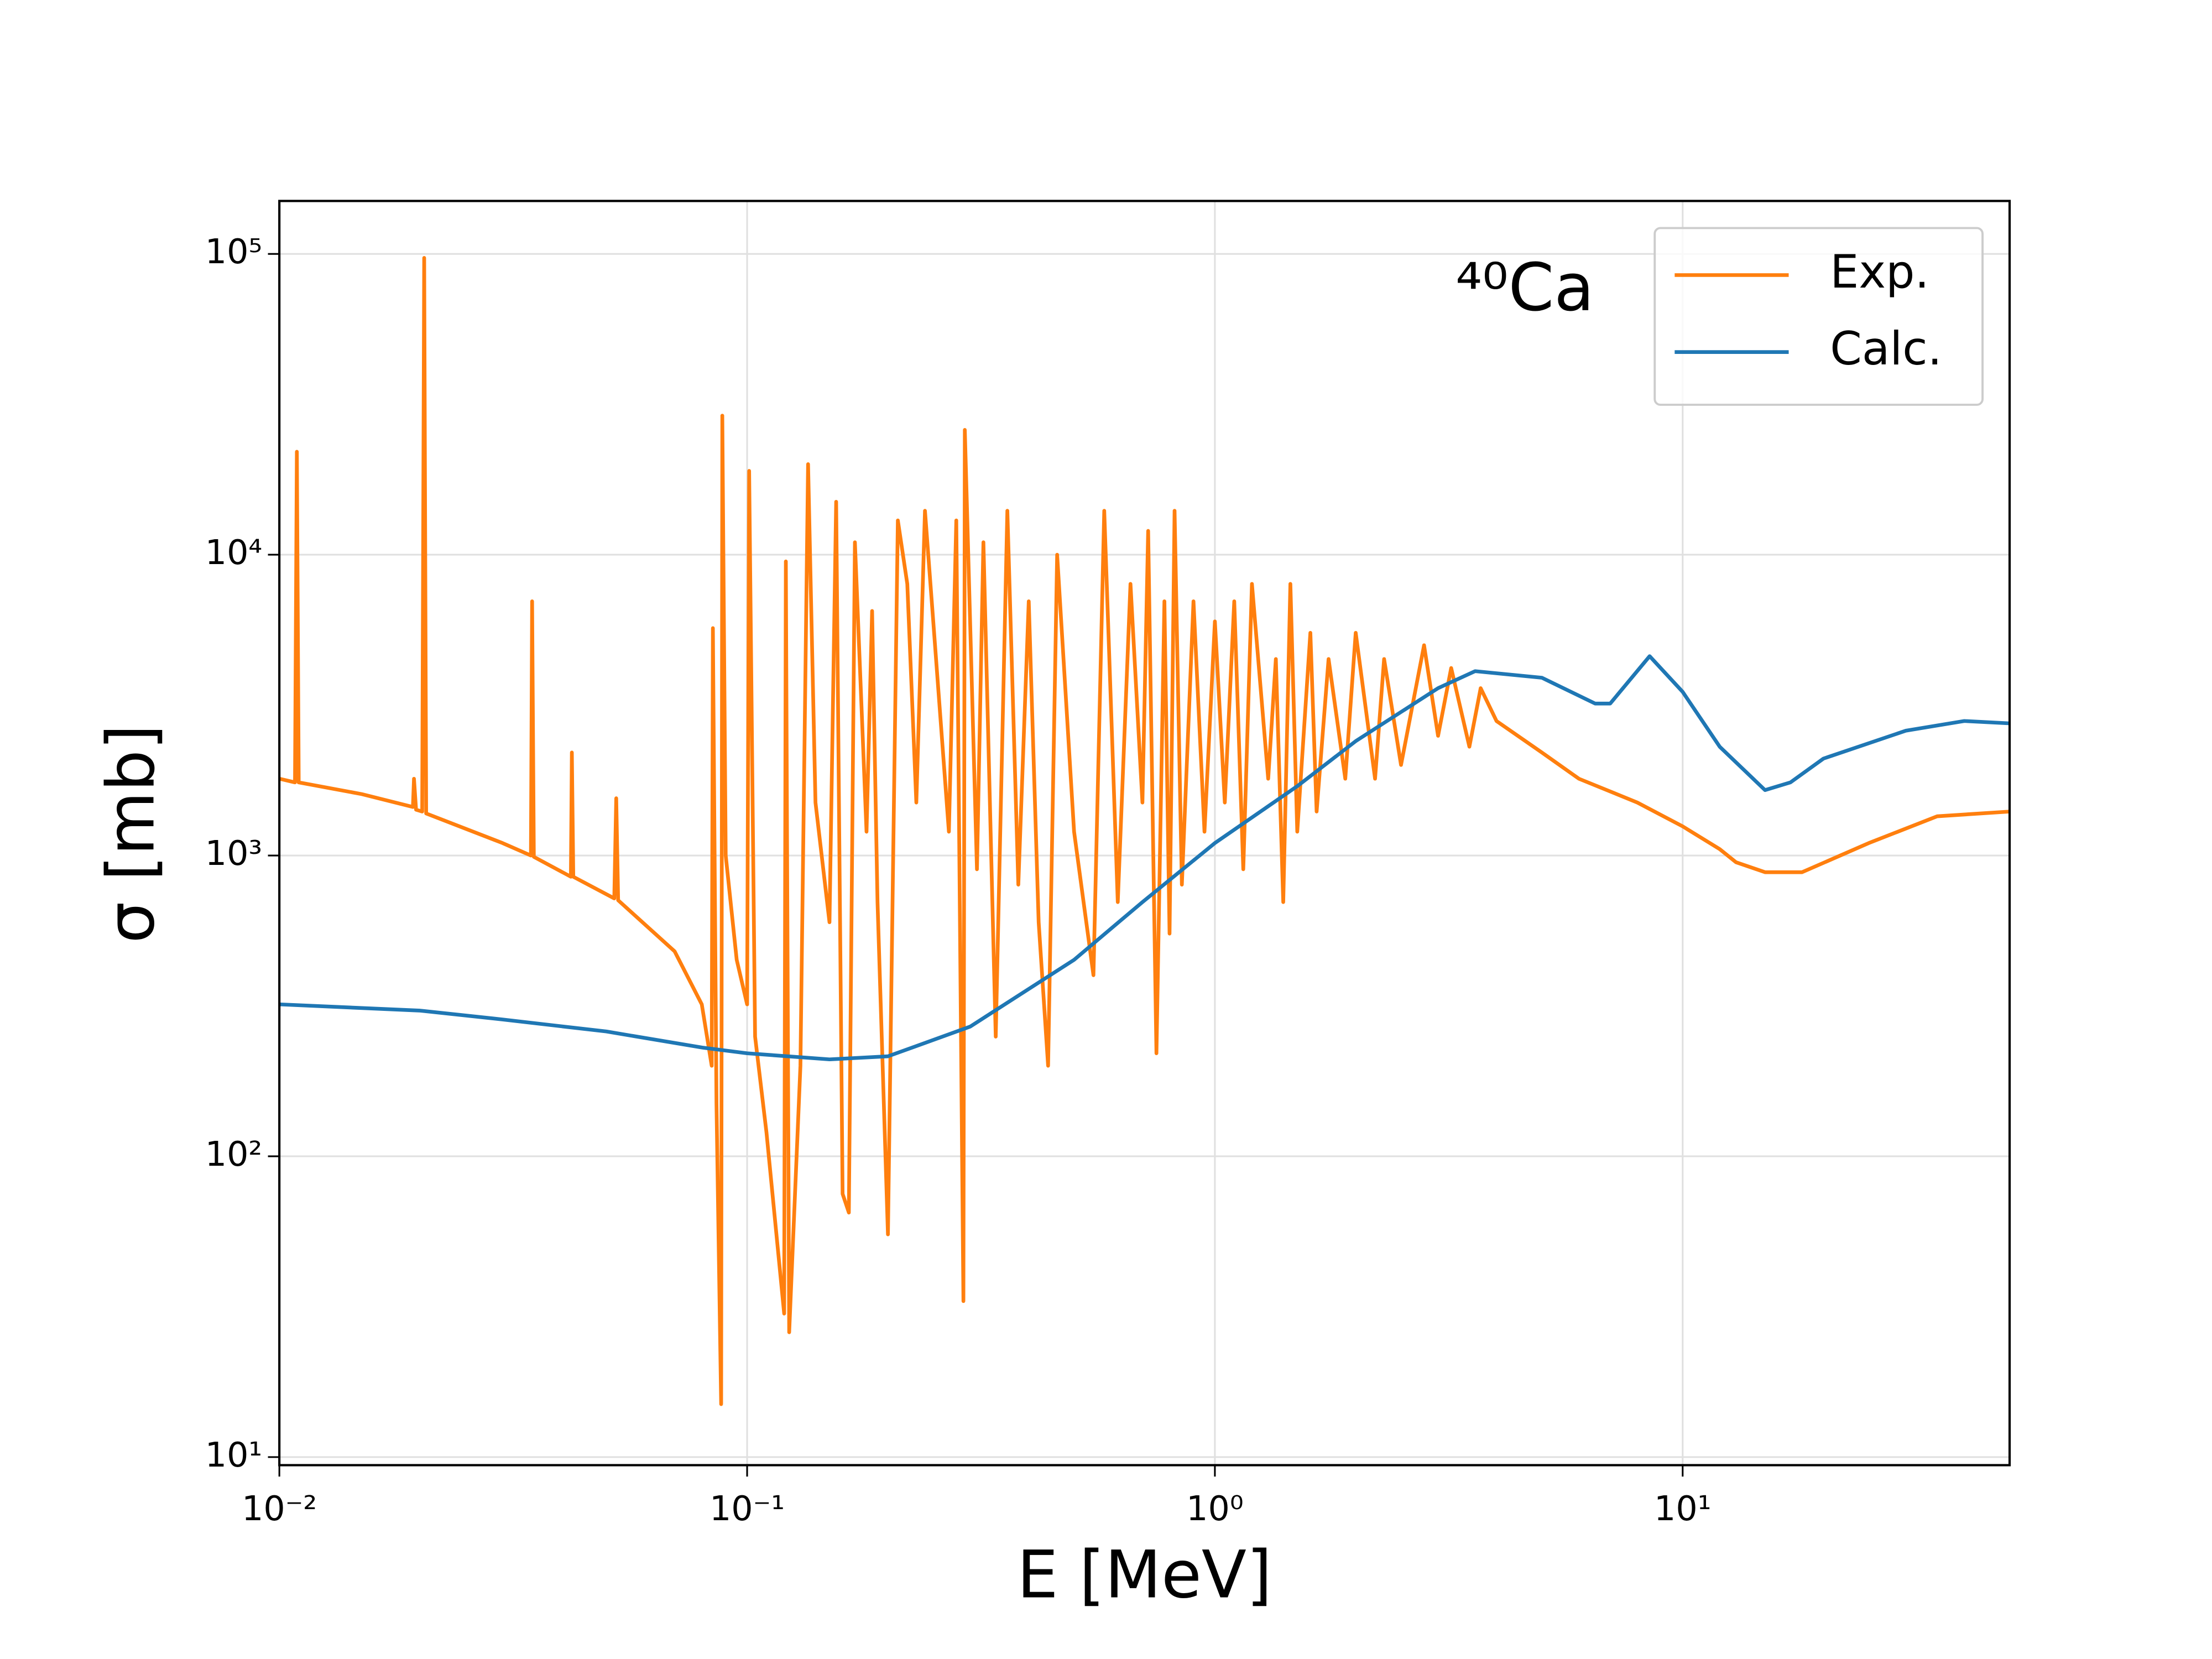 Image resolution: width=2212 pixels, height=1659 pixels. I want to click on y-axis-label: σ [mb], so click(131, 834).